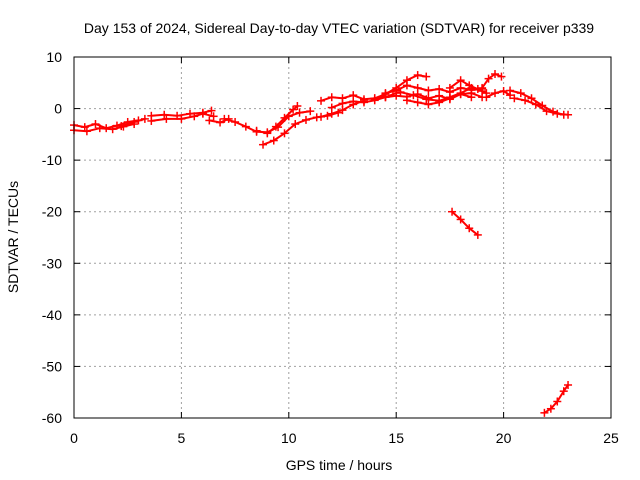  Describe the element at coordinates (396, 438) in the screenshot. I see `x-tick-label: 15` at that location.